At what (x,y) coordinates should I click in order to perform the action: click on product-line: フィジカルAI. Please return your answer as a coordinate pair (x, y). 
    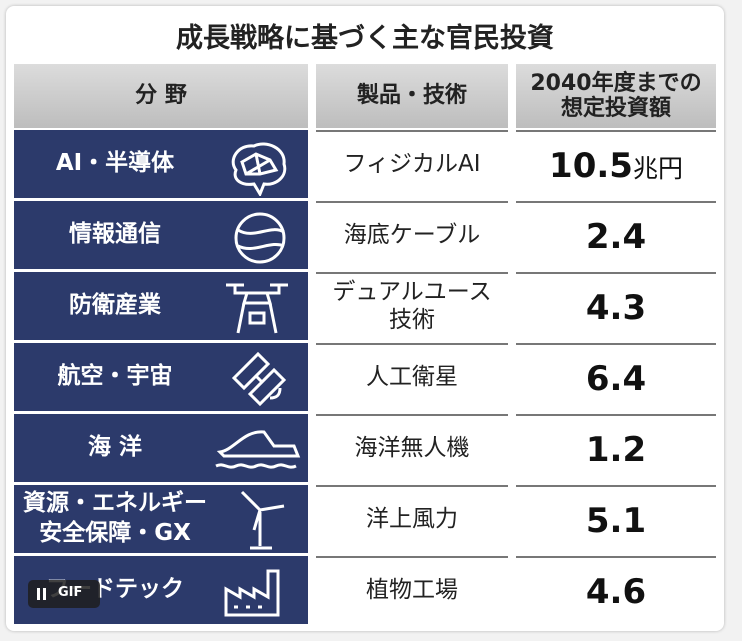
    Looking at the image, I should click on (412, 164).